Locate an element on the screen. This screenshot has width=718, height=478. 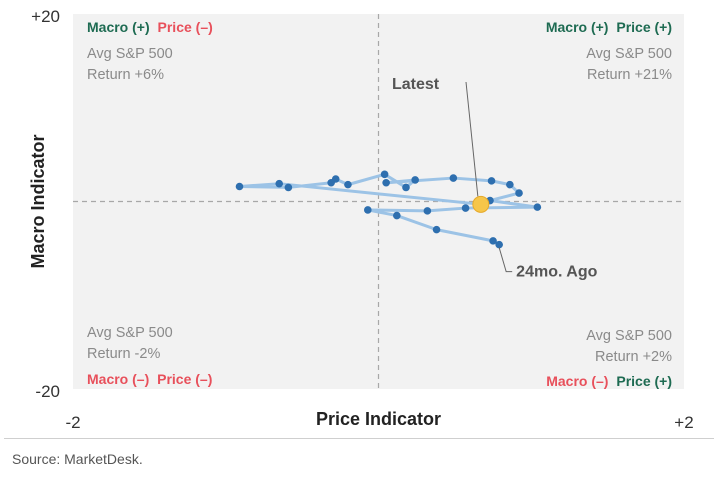
quadrant-top-left-macro: Macro (+) is located at coordinates (118, 27).